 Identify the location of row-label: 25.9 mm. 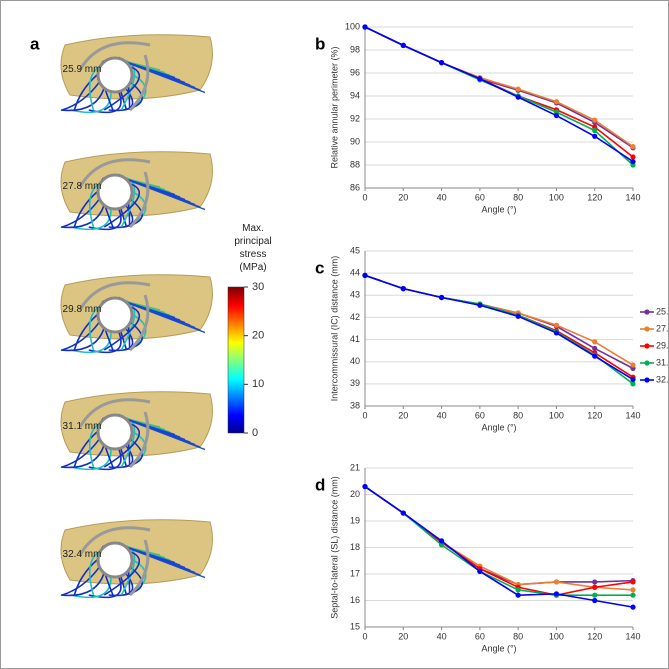
(82, 69).